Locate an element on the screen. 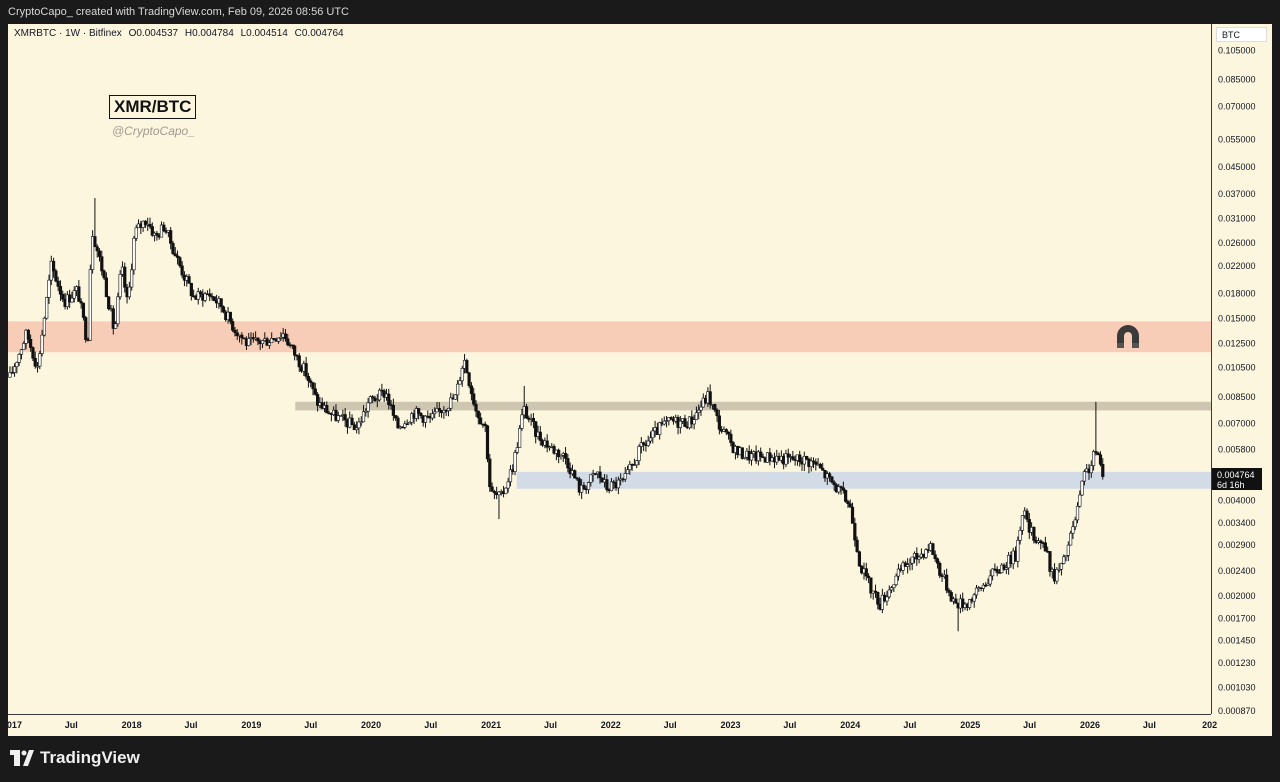 The height and width of the screenshot is (782, 1280). currency-label: BTC is located at coordinates (1241, 34).